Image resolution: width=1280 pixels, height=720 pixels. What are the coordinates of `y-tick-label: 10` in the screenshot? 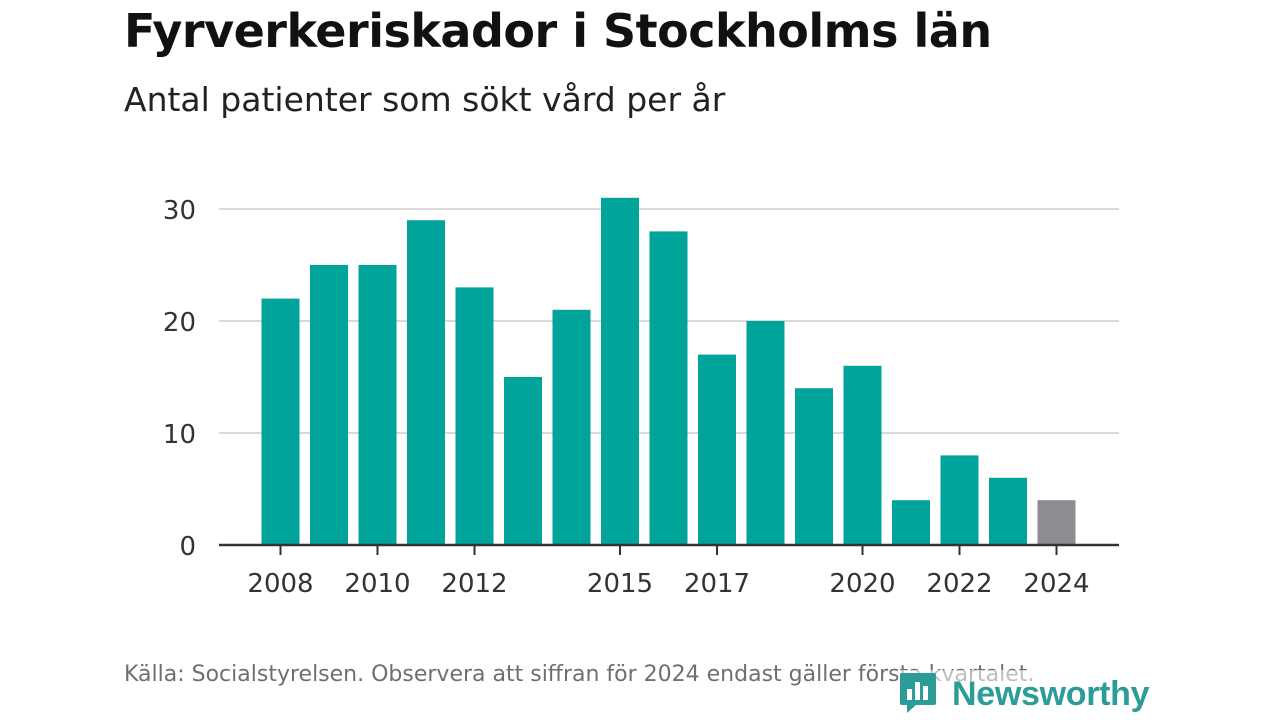 It's located at (179, 435).